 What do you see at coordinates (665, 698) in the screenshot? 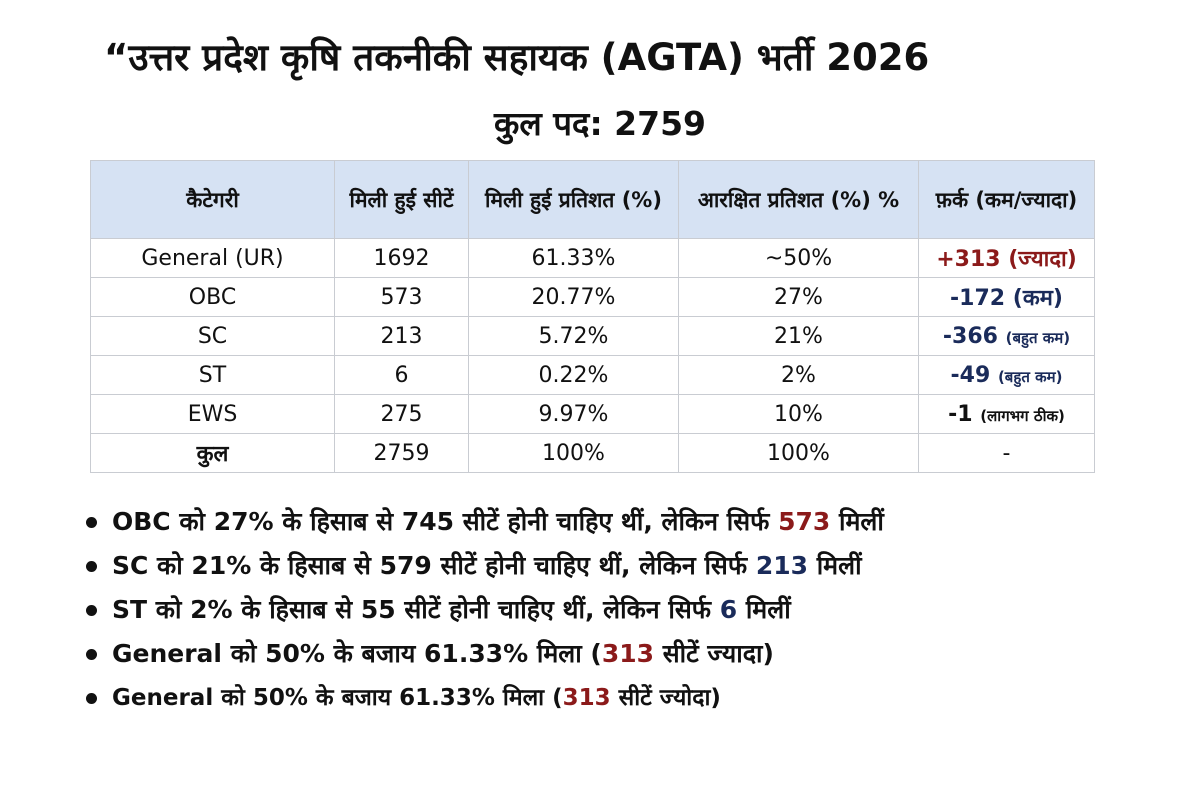
I see `bullet-text-end: सीटें ज्योदा)` at bounding box center [665, 698].